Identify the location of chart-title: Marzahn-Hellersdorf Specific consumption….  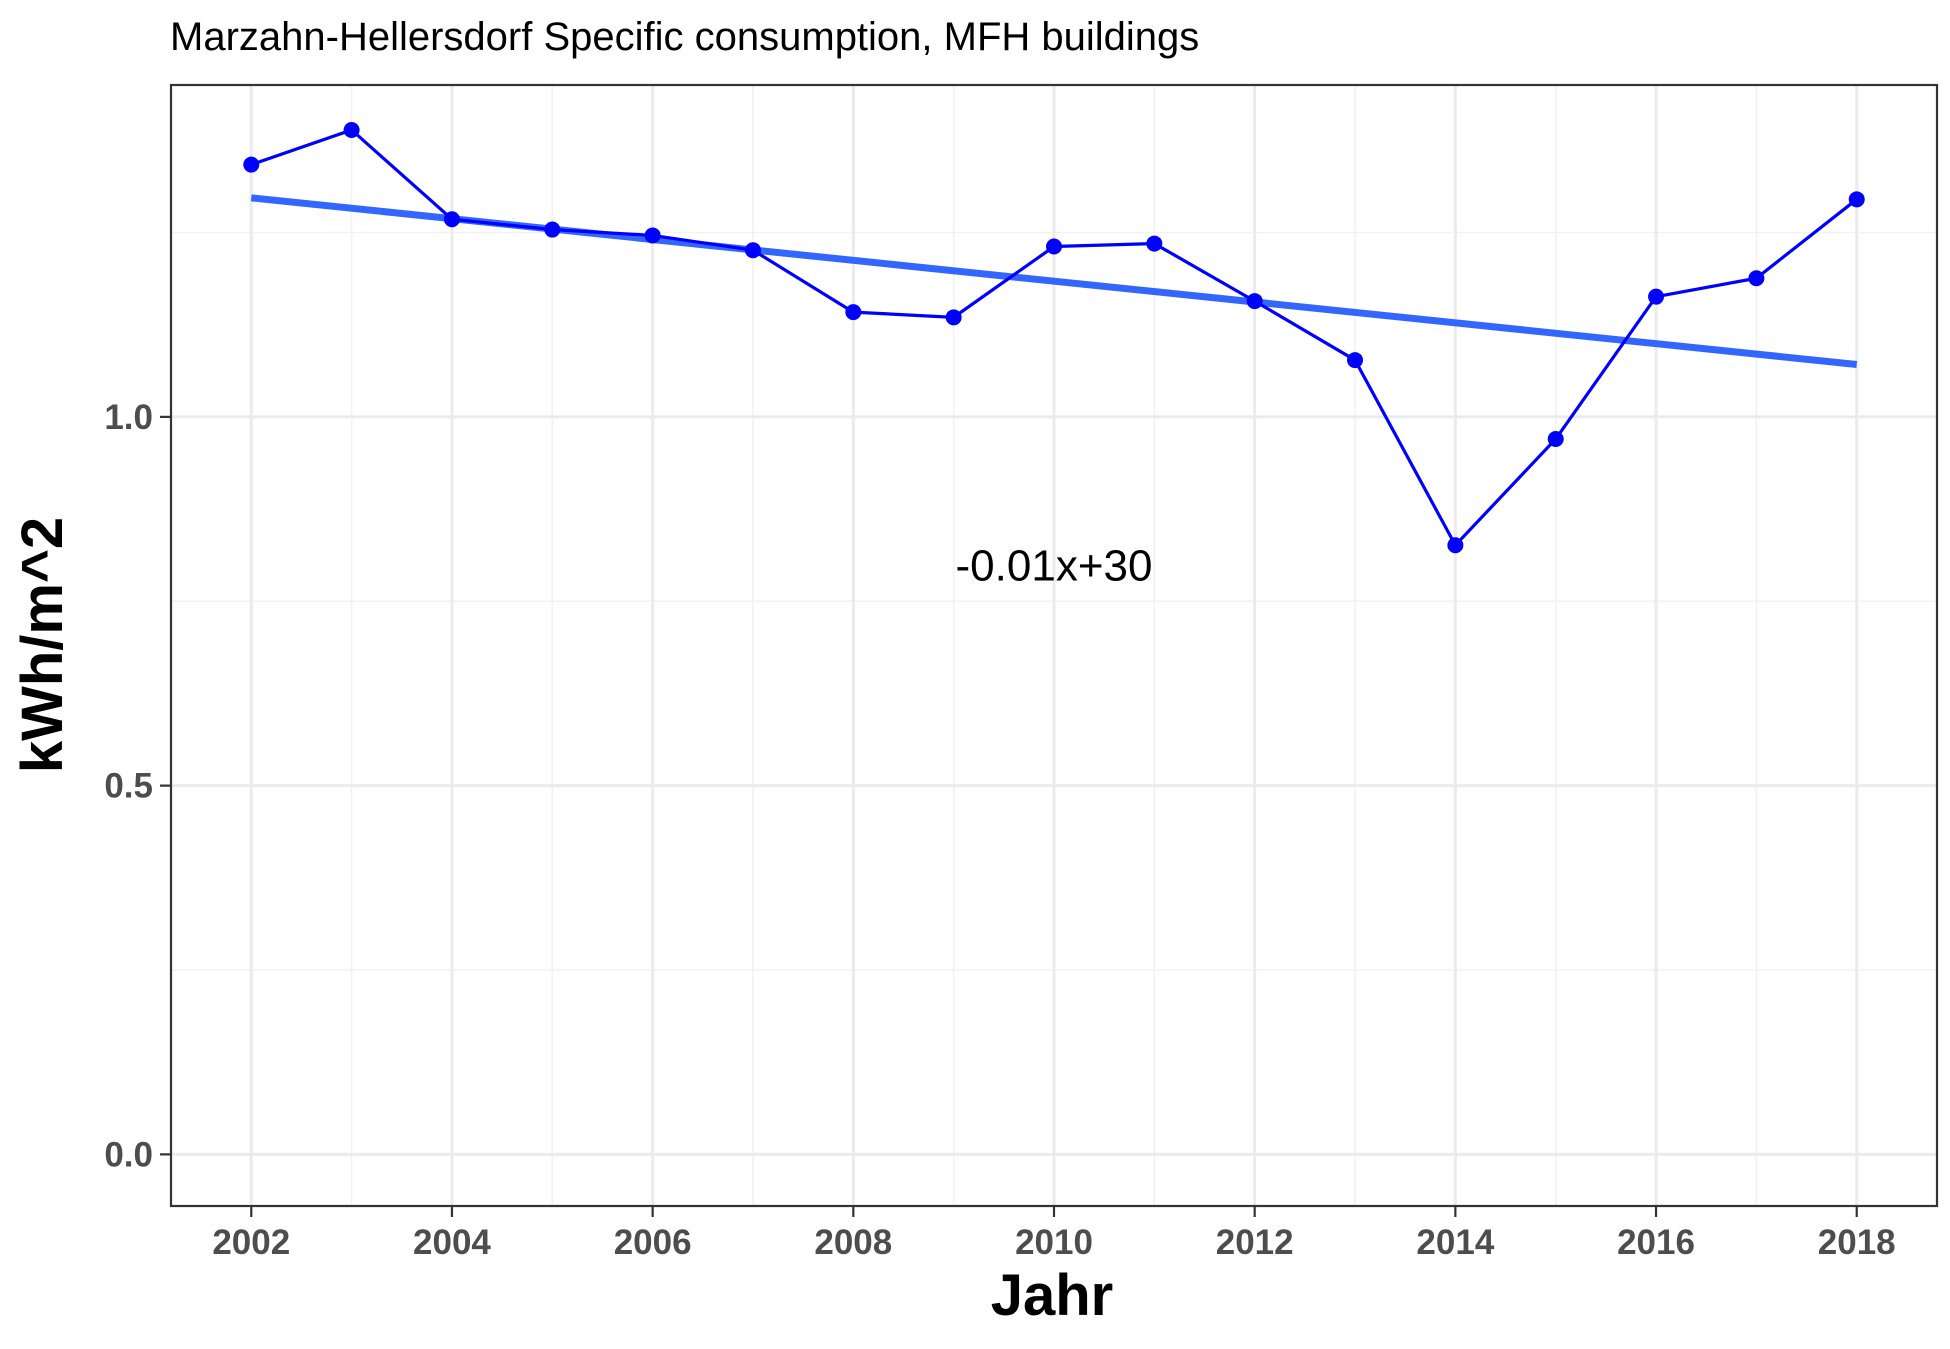
(684, 37).